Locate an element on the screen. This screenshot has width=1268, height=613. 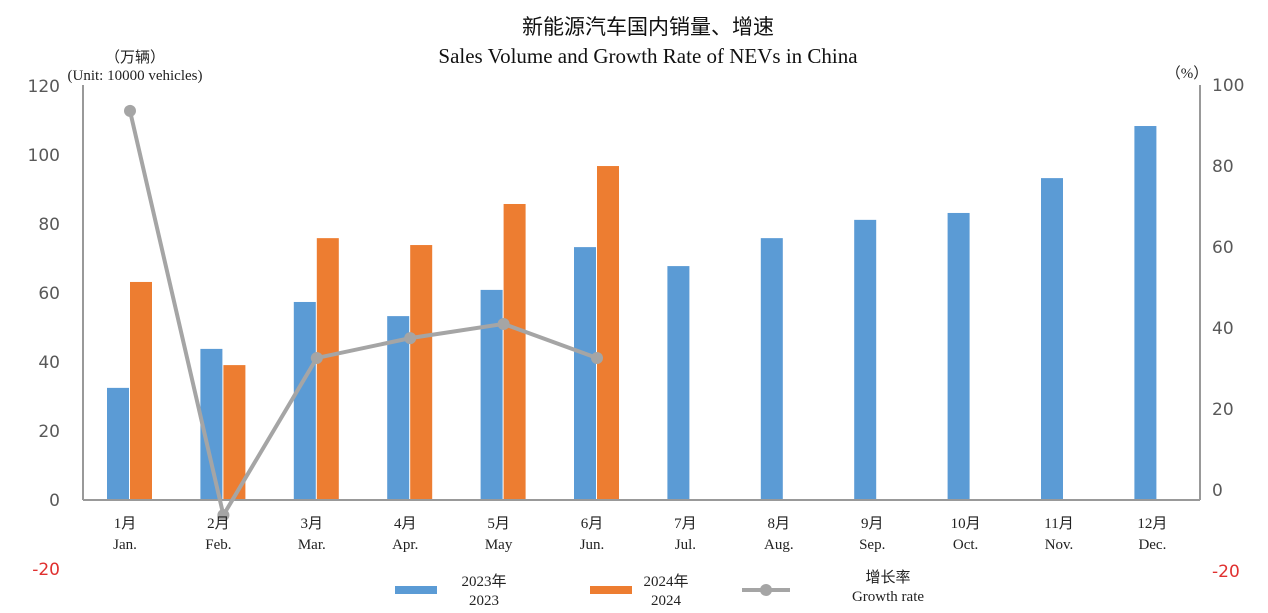
legend: 2023年 2023 2024年 2024 增长率 Growth rate is located at coordinates (659, 589).